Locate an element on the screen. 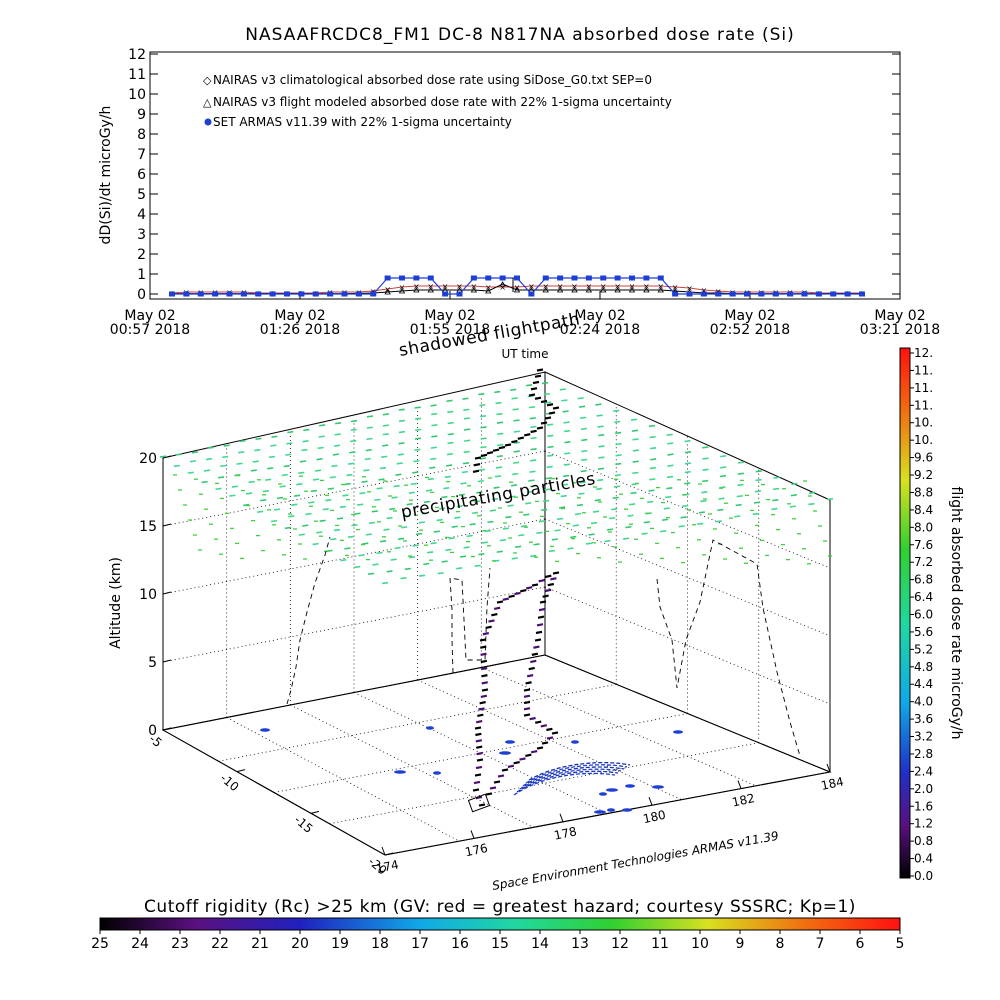  rigidity-bar-tick-label: 5 is located at coordinates (900, 944).